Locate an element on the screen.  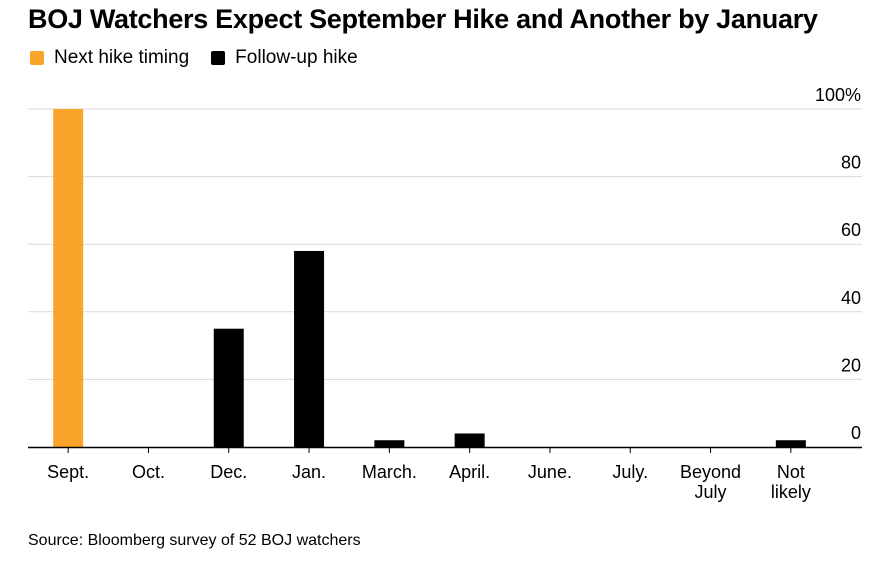
x-tick-label: likely is located at coordinates (791, 492).